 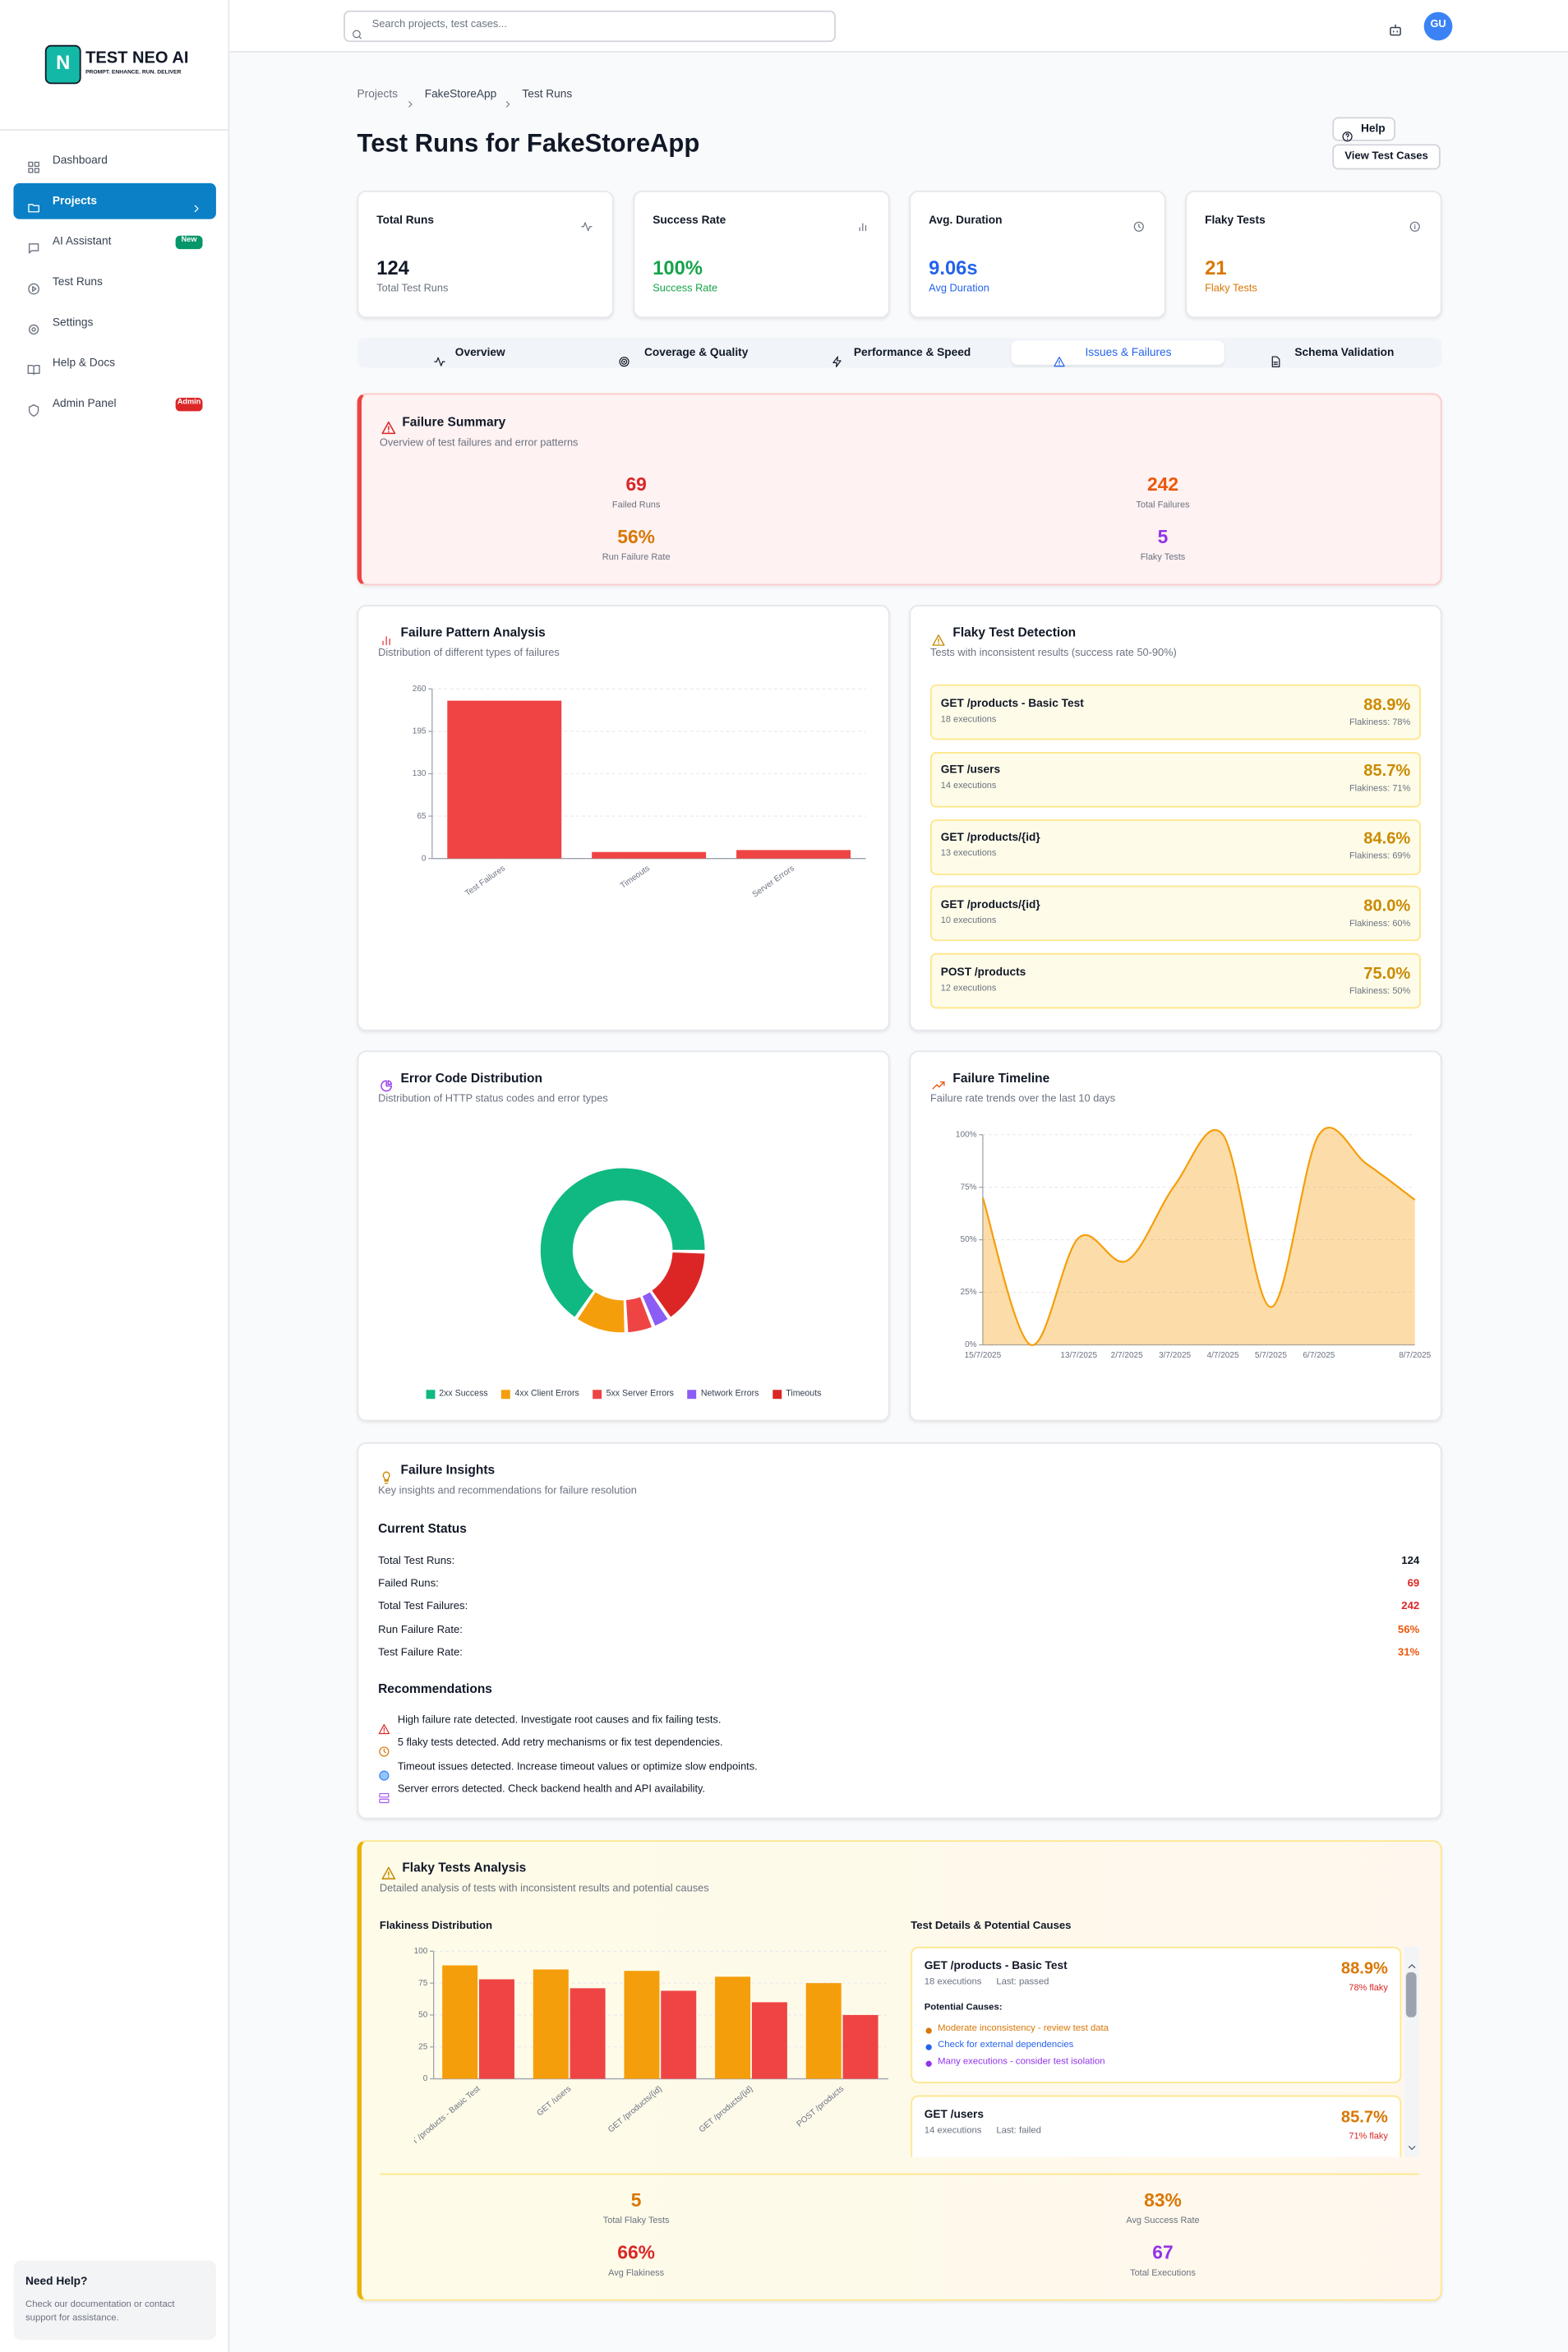 What do you see at coordinates (1364, 2117) in the screenshot?
I see `detail-success-rate: 85.7%` at bounding box center [1364, 2117].